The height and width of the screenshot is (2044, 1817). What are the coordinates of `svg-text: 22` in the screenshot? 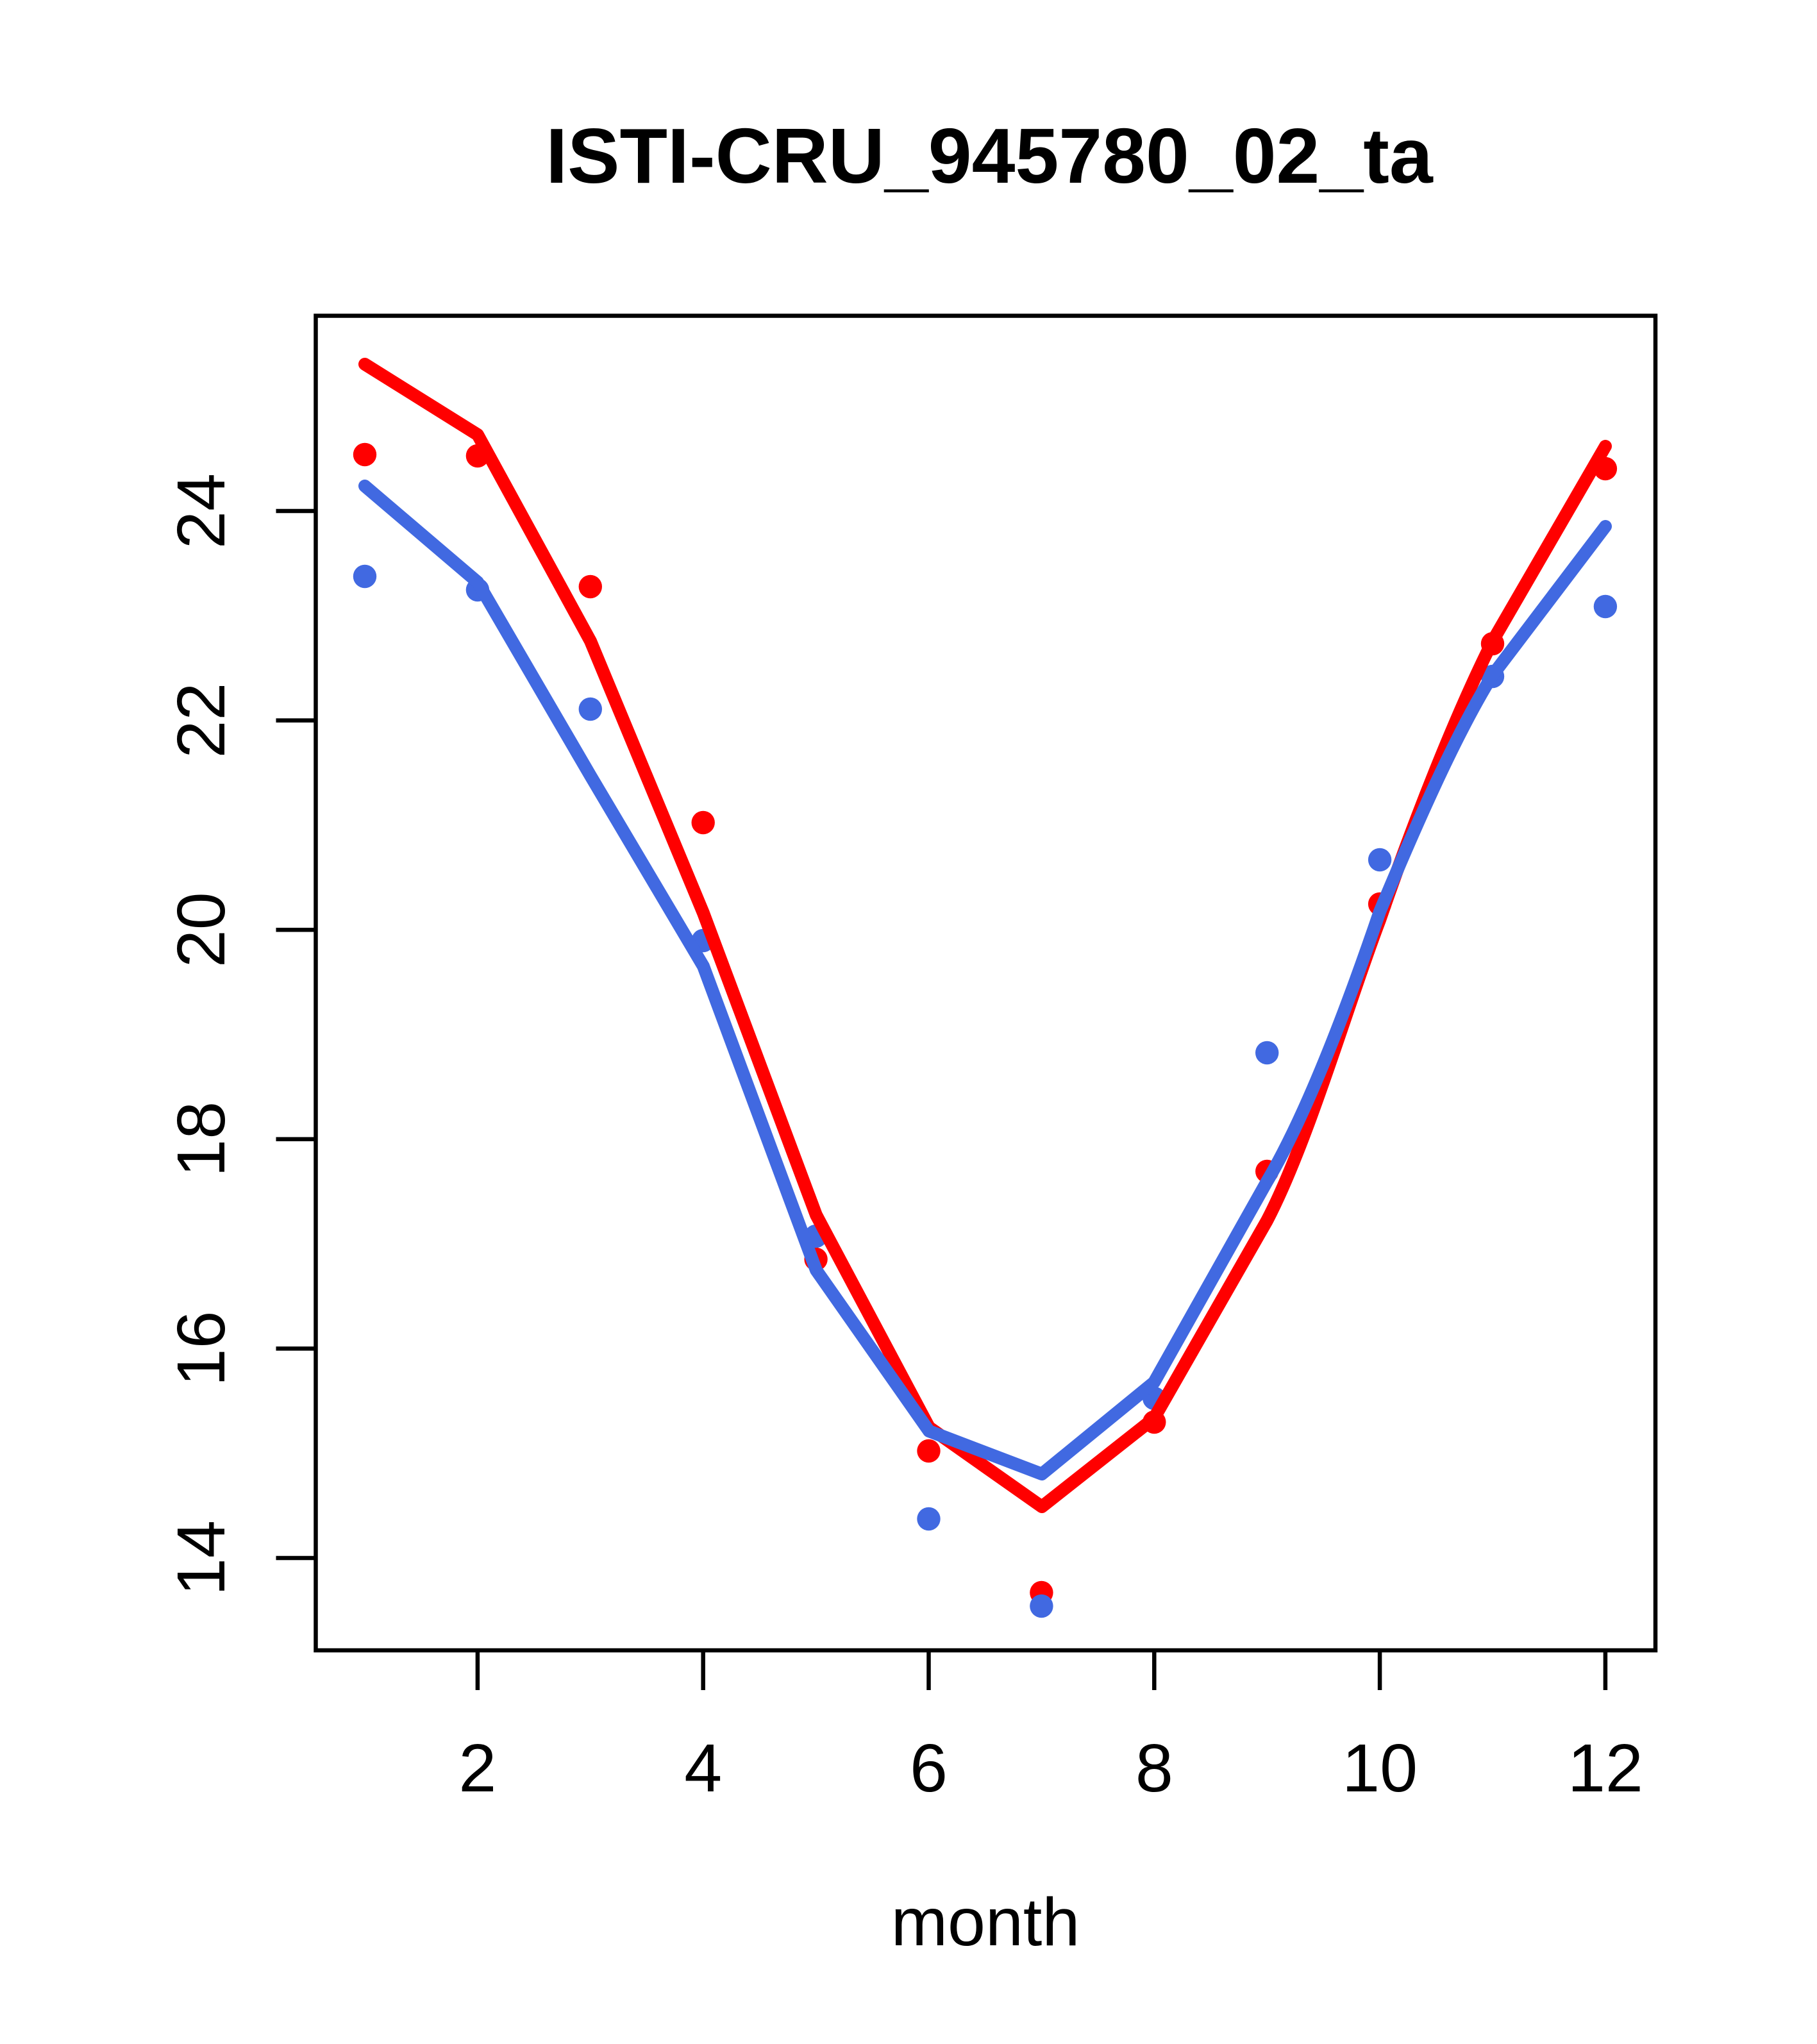 It's located at (201, 721).